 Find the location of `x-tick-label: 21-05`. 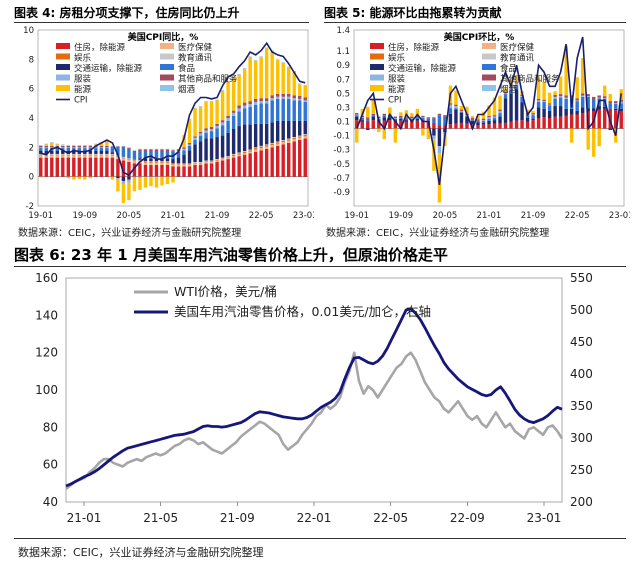

x-tick-label: 21-05 is located at coordinates (160, 518).